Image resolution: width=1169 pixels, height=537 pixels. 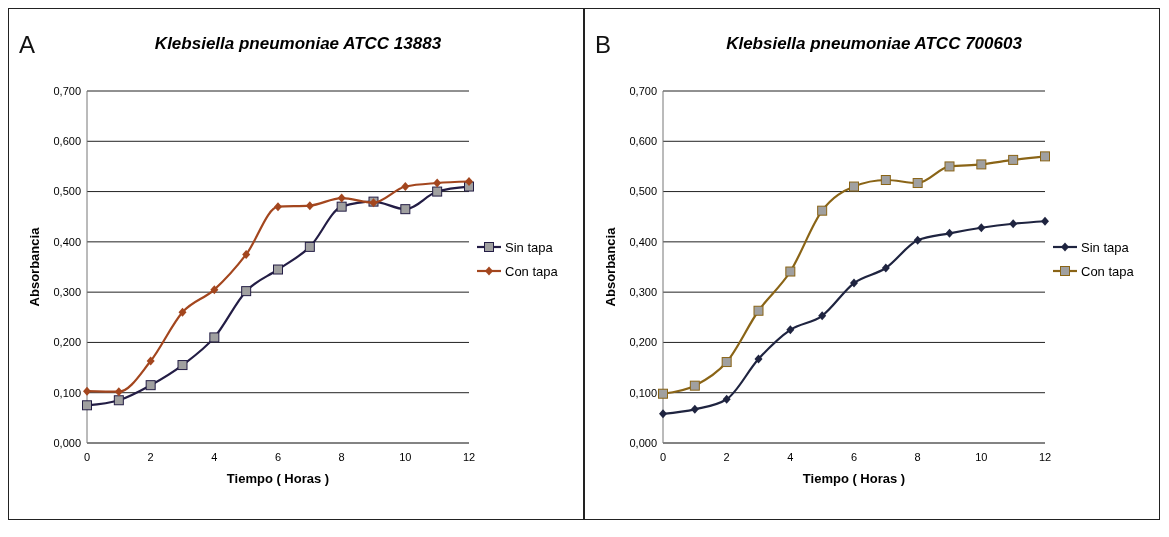 What do you see at coordinates (27, 44) in the screenshot?
I see `text: A` at bounding box center [27, 44].